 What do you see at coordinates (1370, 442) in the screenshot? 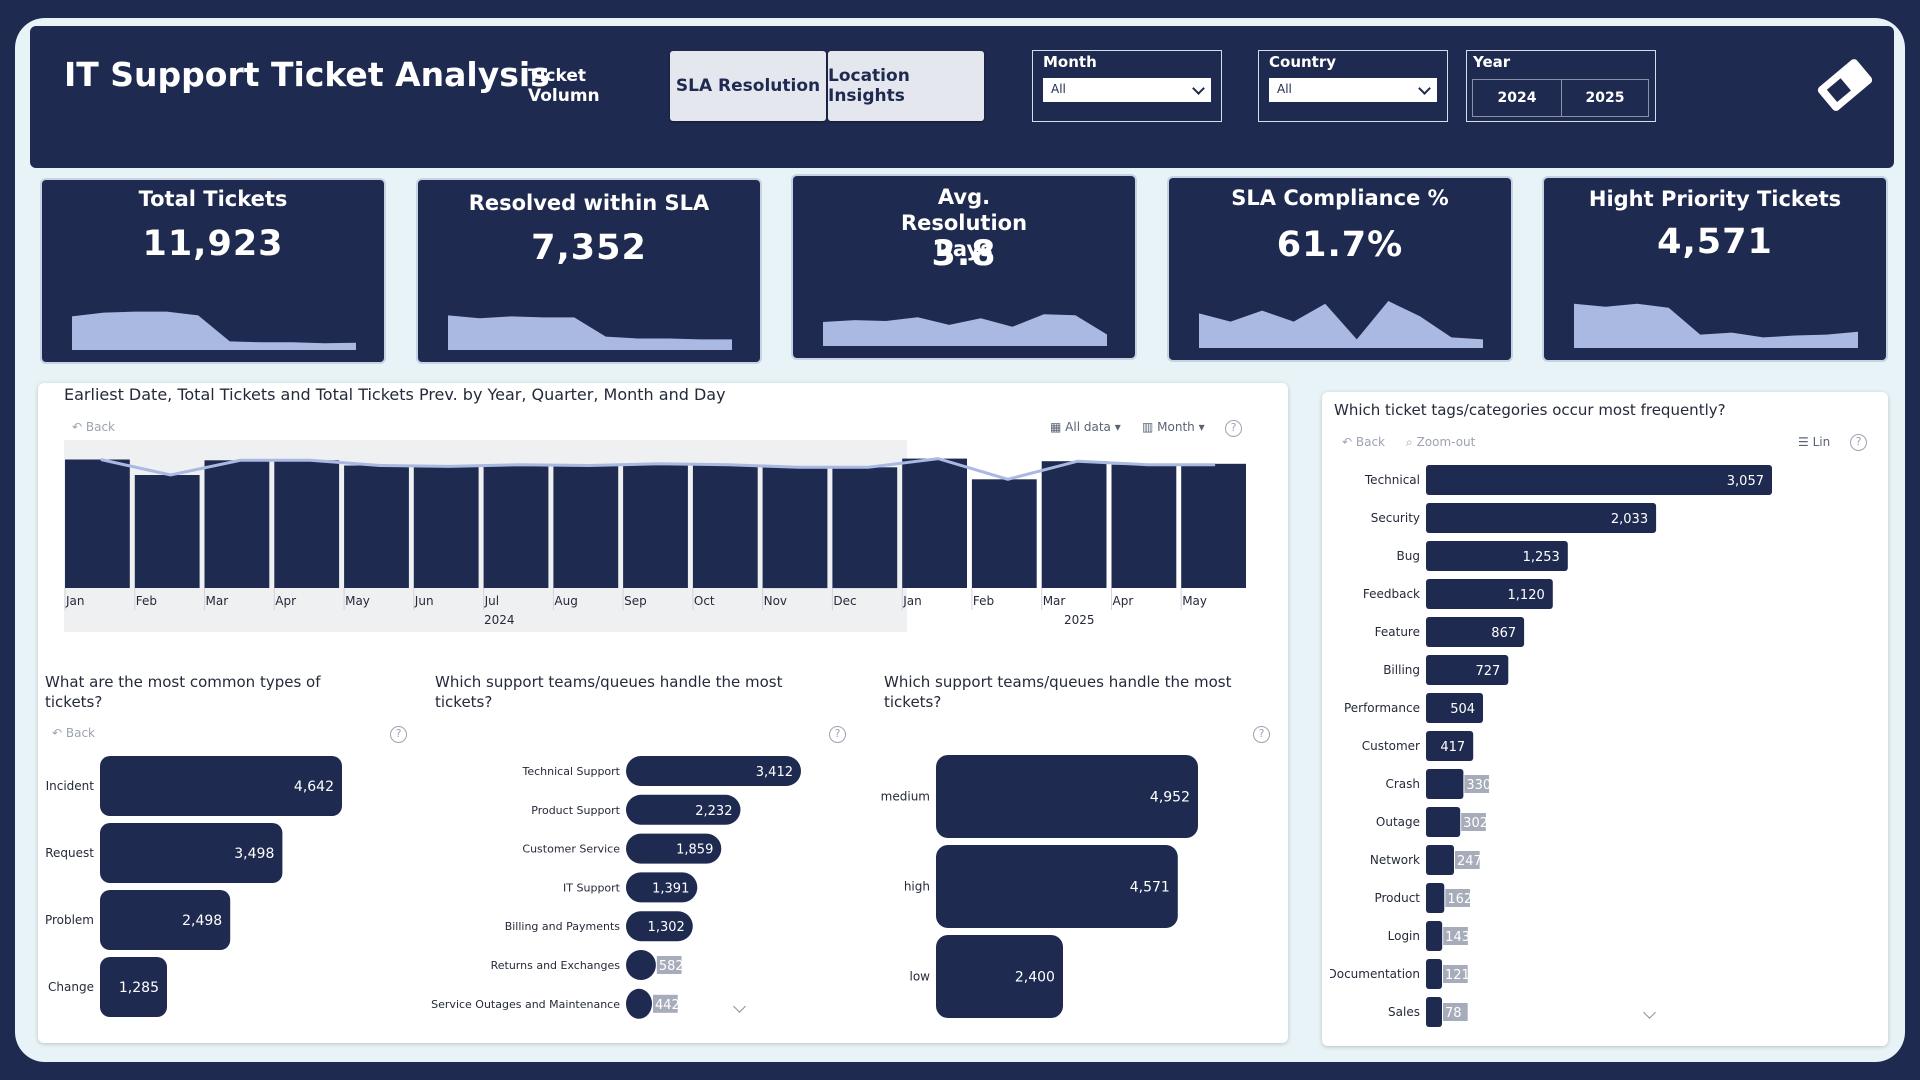
I see `tags-back-label: Back` at bounding box center [1370, 442].